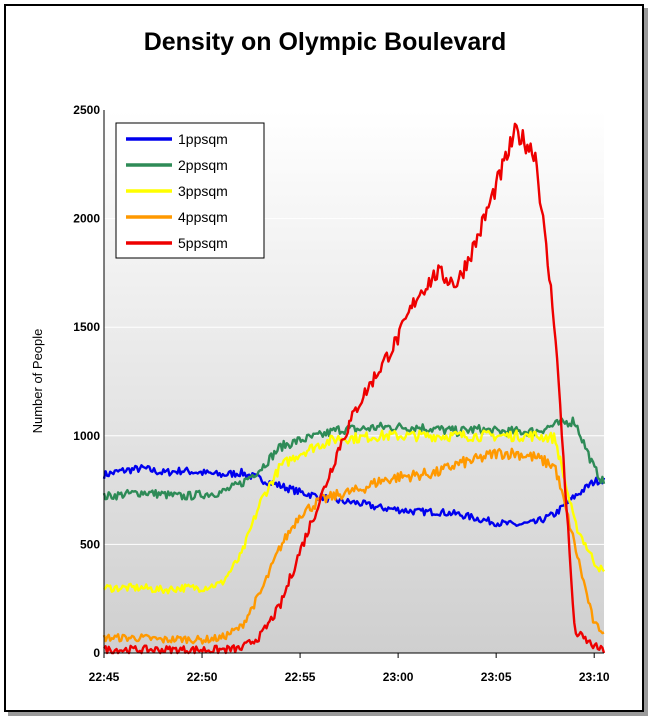  I want to click on x-tick-label: 22:45, so click(104, 677).